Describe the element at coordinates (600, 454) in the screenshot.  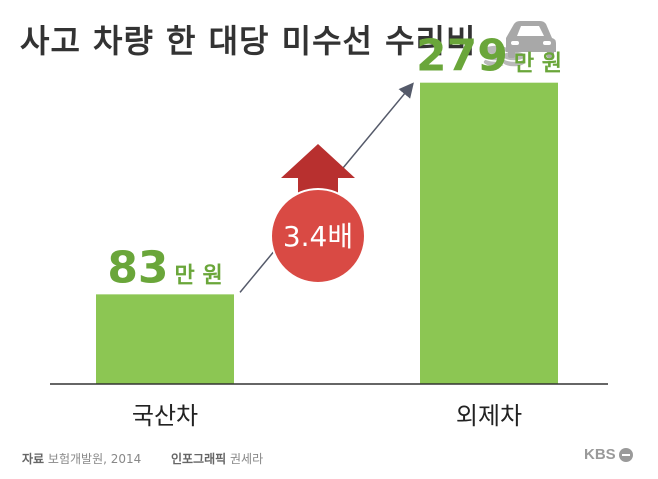
I see `brand-text: KBS` at that location.